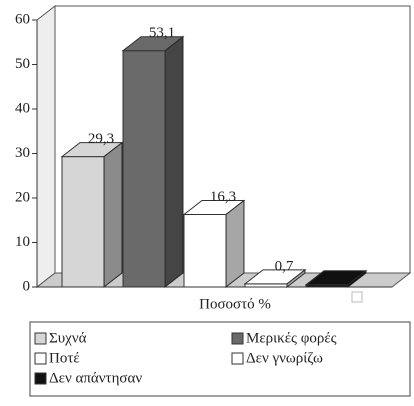 The height and width of the screenshot is (406, 414). I want to click on legend-label: Ποτέ, so click(64, 358).